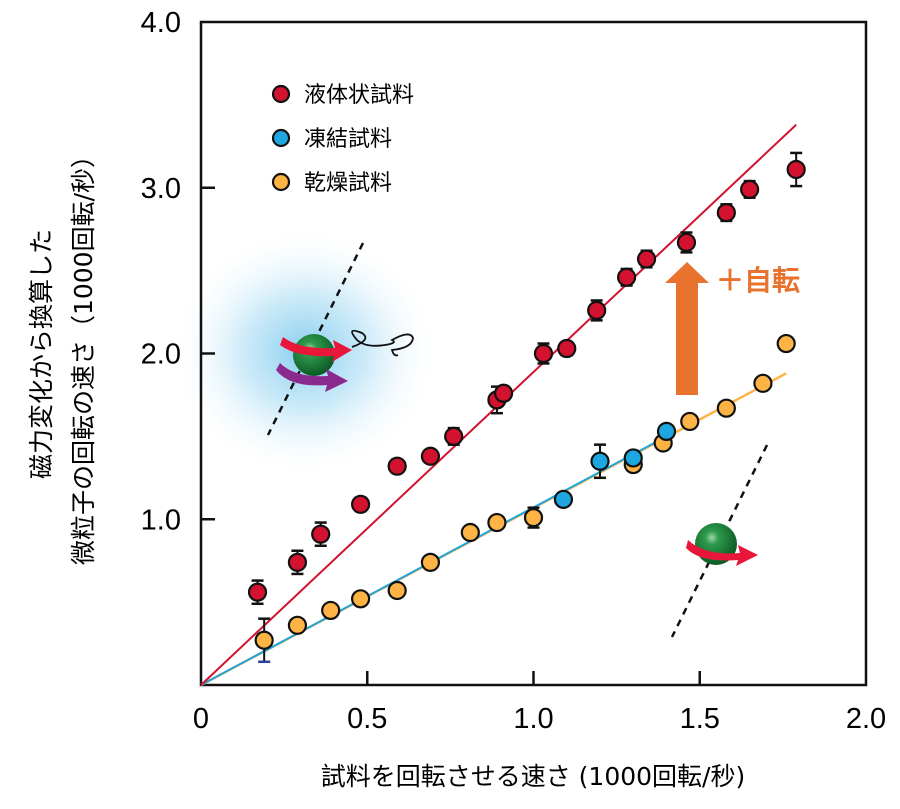 The image size is (900, 809). Describe the element at coordinates (866, 719) in the screenshot. I see `x-tick-label: 2.0` at that location.